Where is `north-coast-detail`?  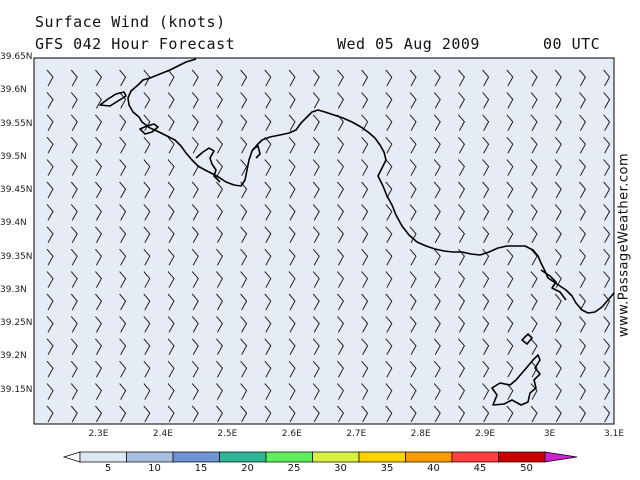 north-coast-detail is located at coordinates (149, 129).